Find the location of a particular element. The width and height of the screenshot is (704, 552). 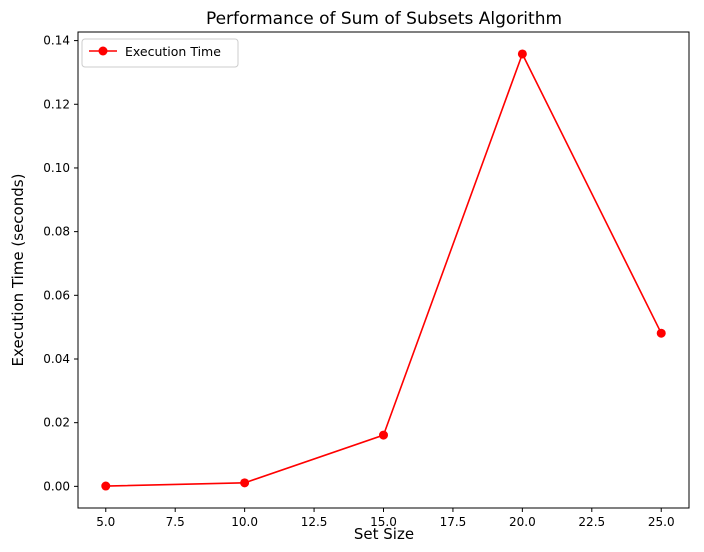

legend: Execution Time is located at coordinates (160, 53).